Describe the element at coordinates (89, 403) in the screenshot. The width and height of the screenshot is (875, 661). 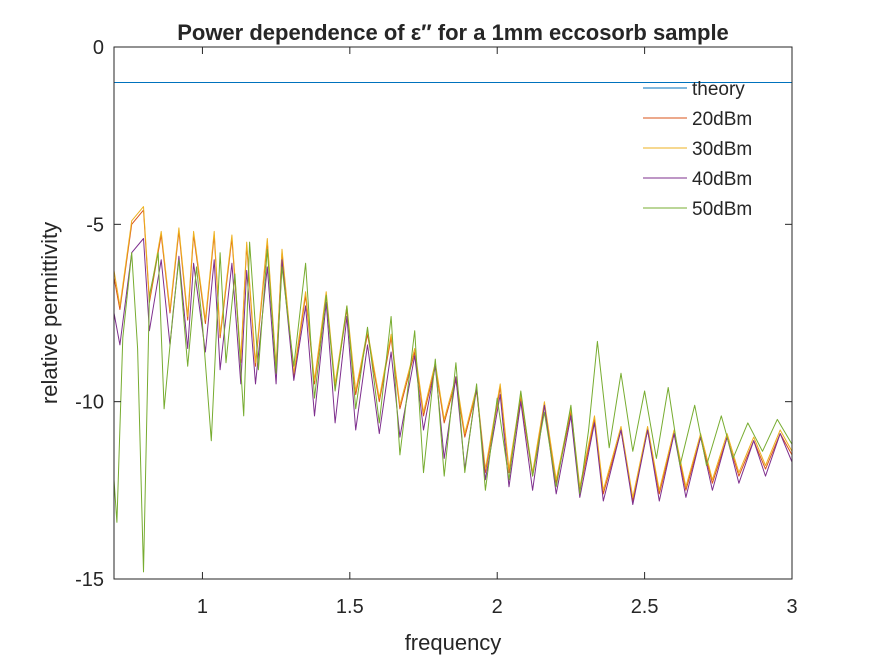
I see `y-tick-label: -10` at that location.